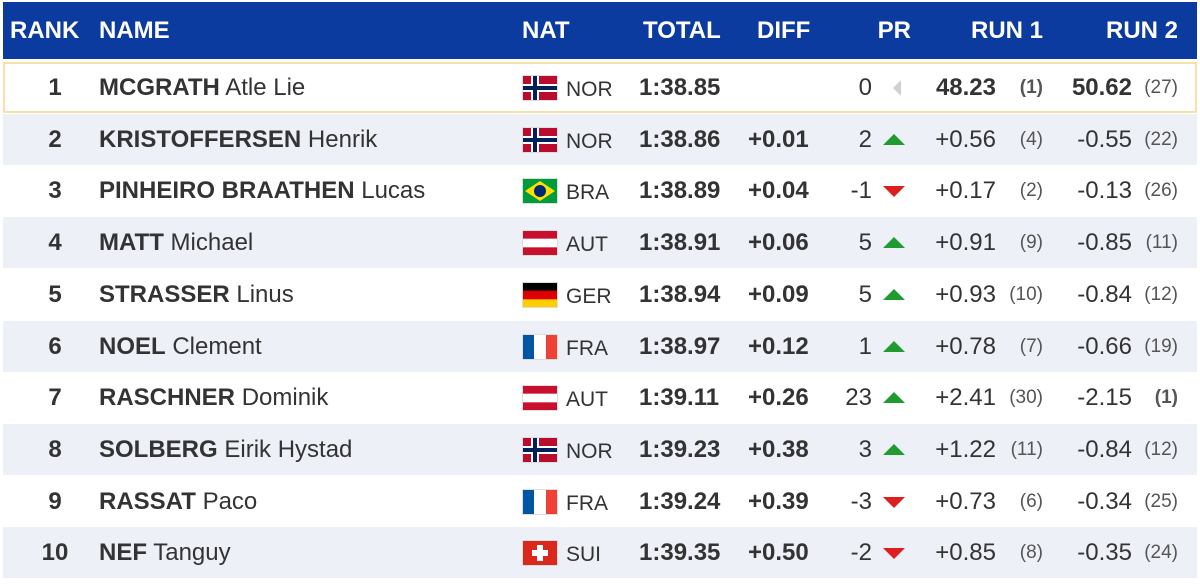  Describe the element at coordinates (778, 501) in the screenshot. I see `diff: +0.39` at that location.